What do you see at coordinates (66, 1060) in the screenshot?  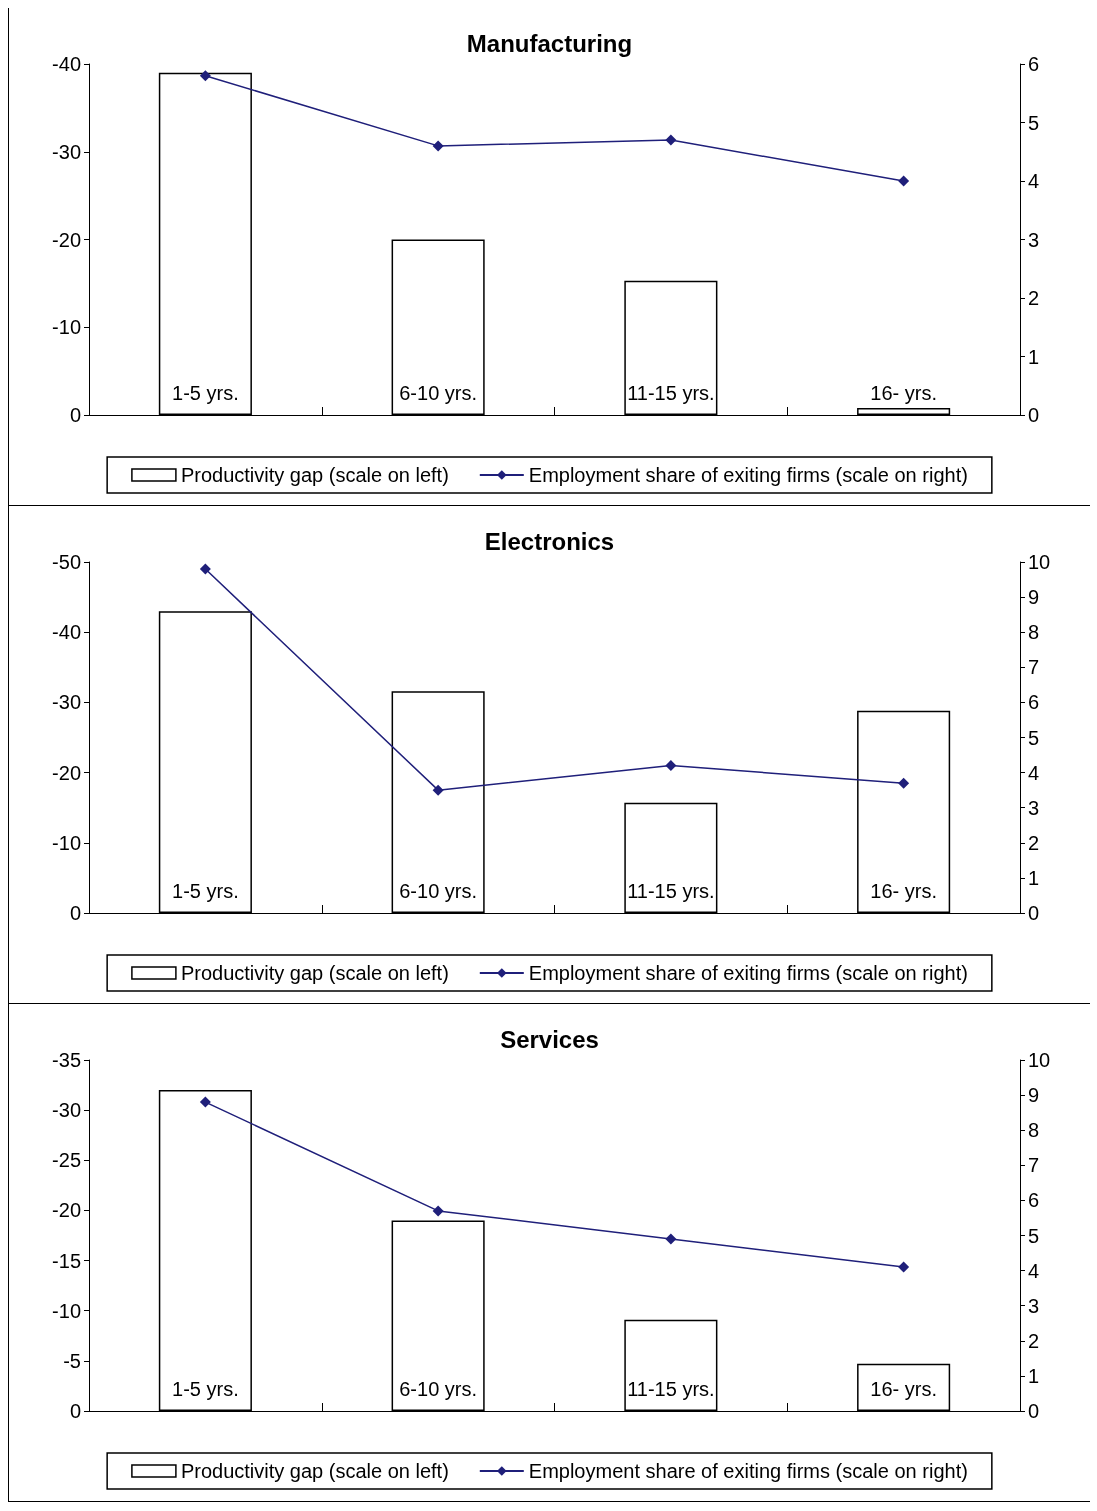 I see `y-tick-label: -35` at bounding box center [66, 1060].